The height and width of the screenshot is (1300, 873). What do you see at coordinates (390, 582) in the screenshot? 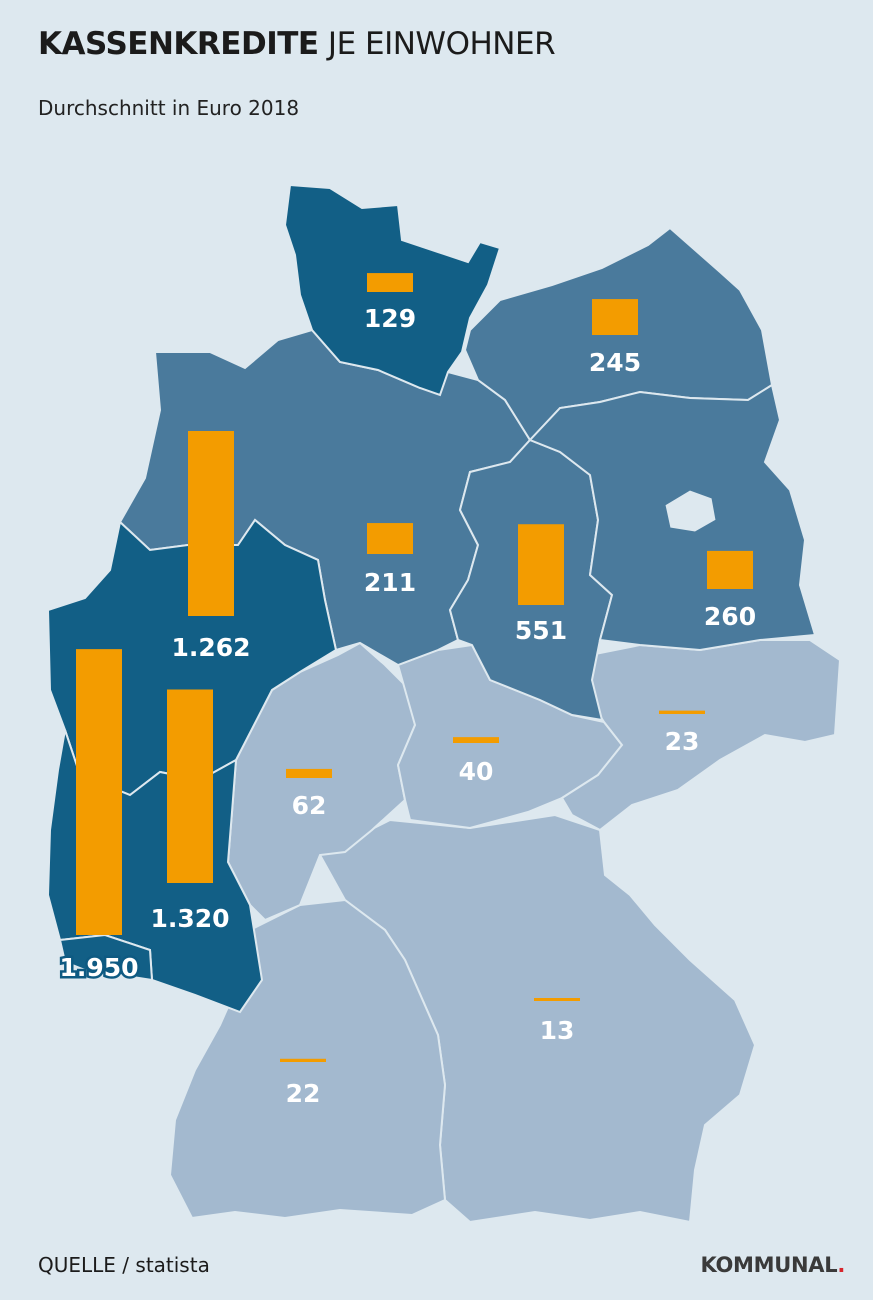
I see `value-label-niedersachsen: 211` at bounding box center [390, 582].